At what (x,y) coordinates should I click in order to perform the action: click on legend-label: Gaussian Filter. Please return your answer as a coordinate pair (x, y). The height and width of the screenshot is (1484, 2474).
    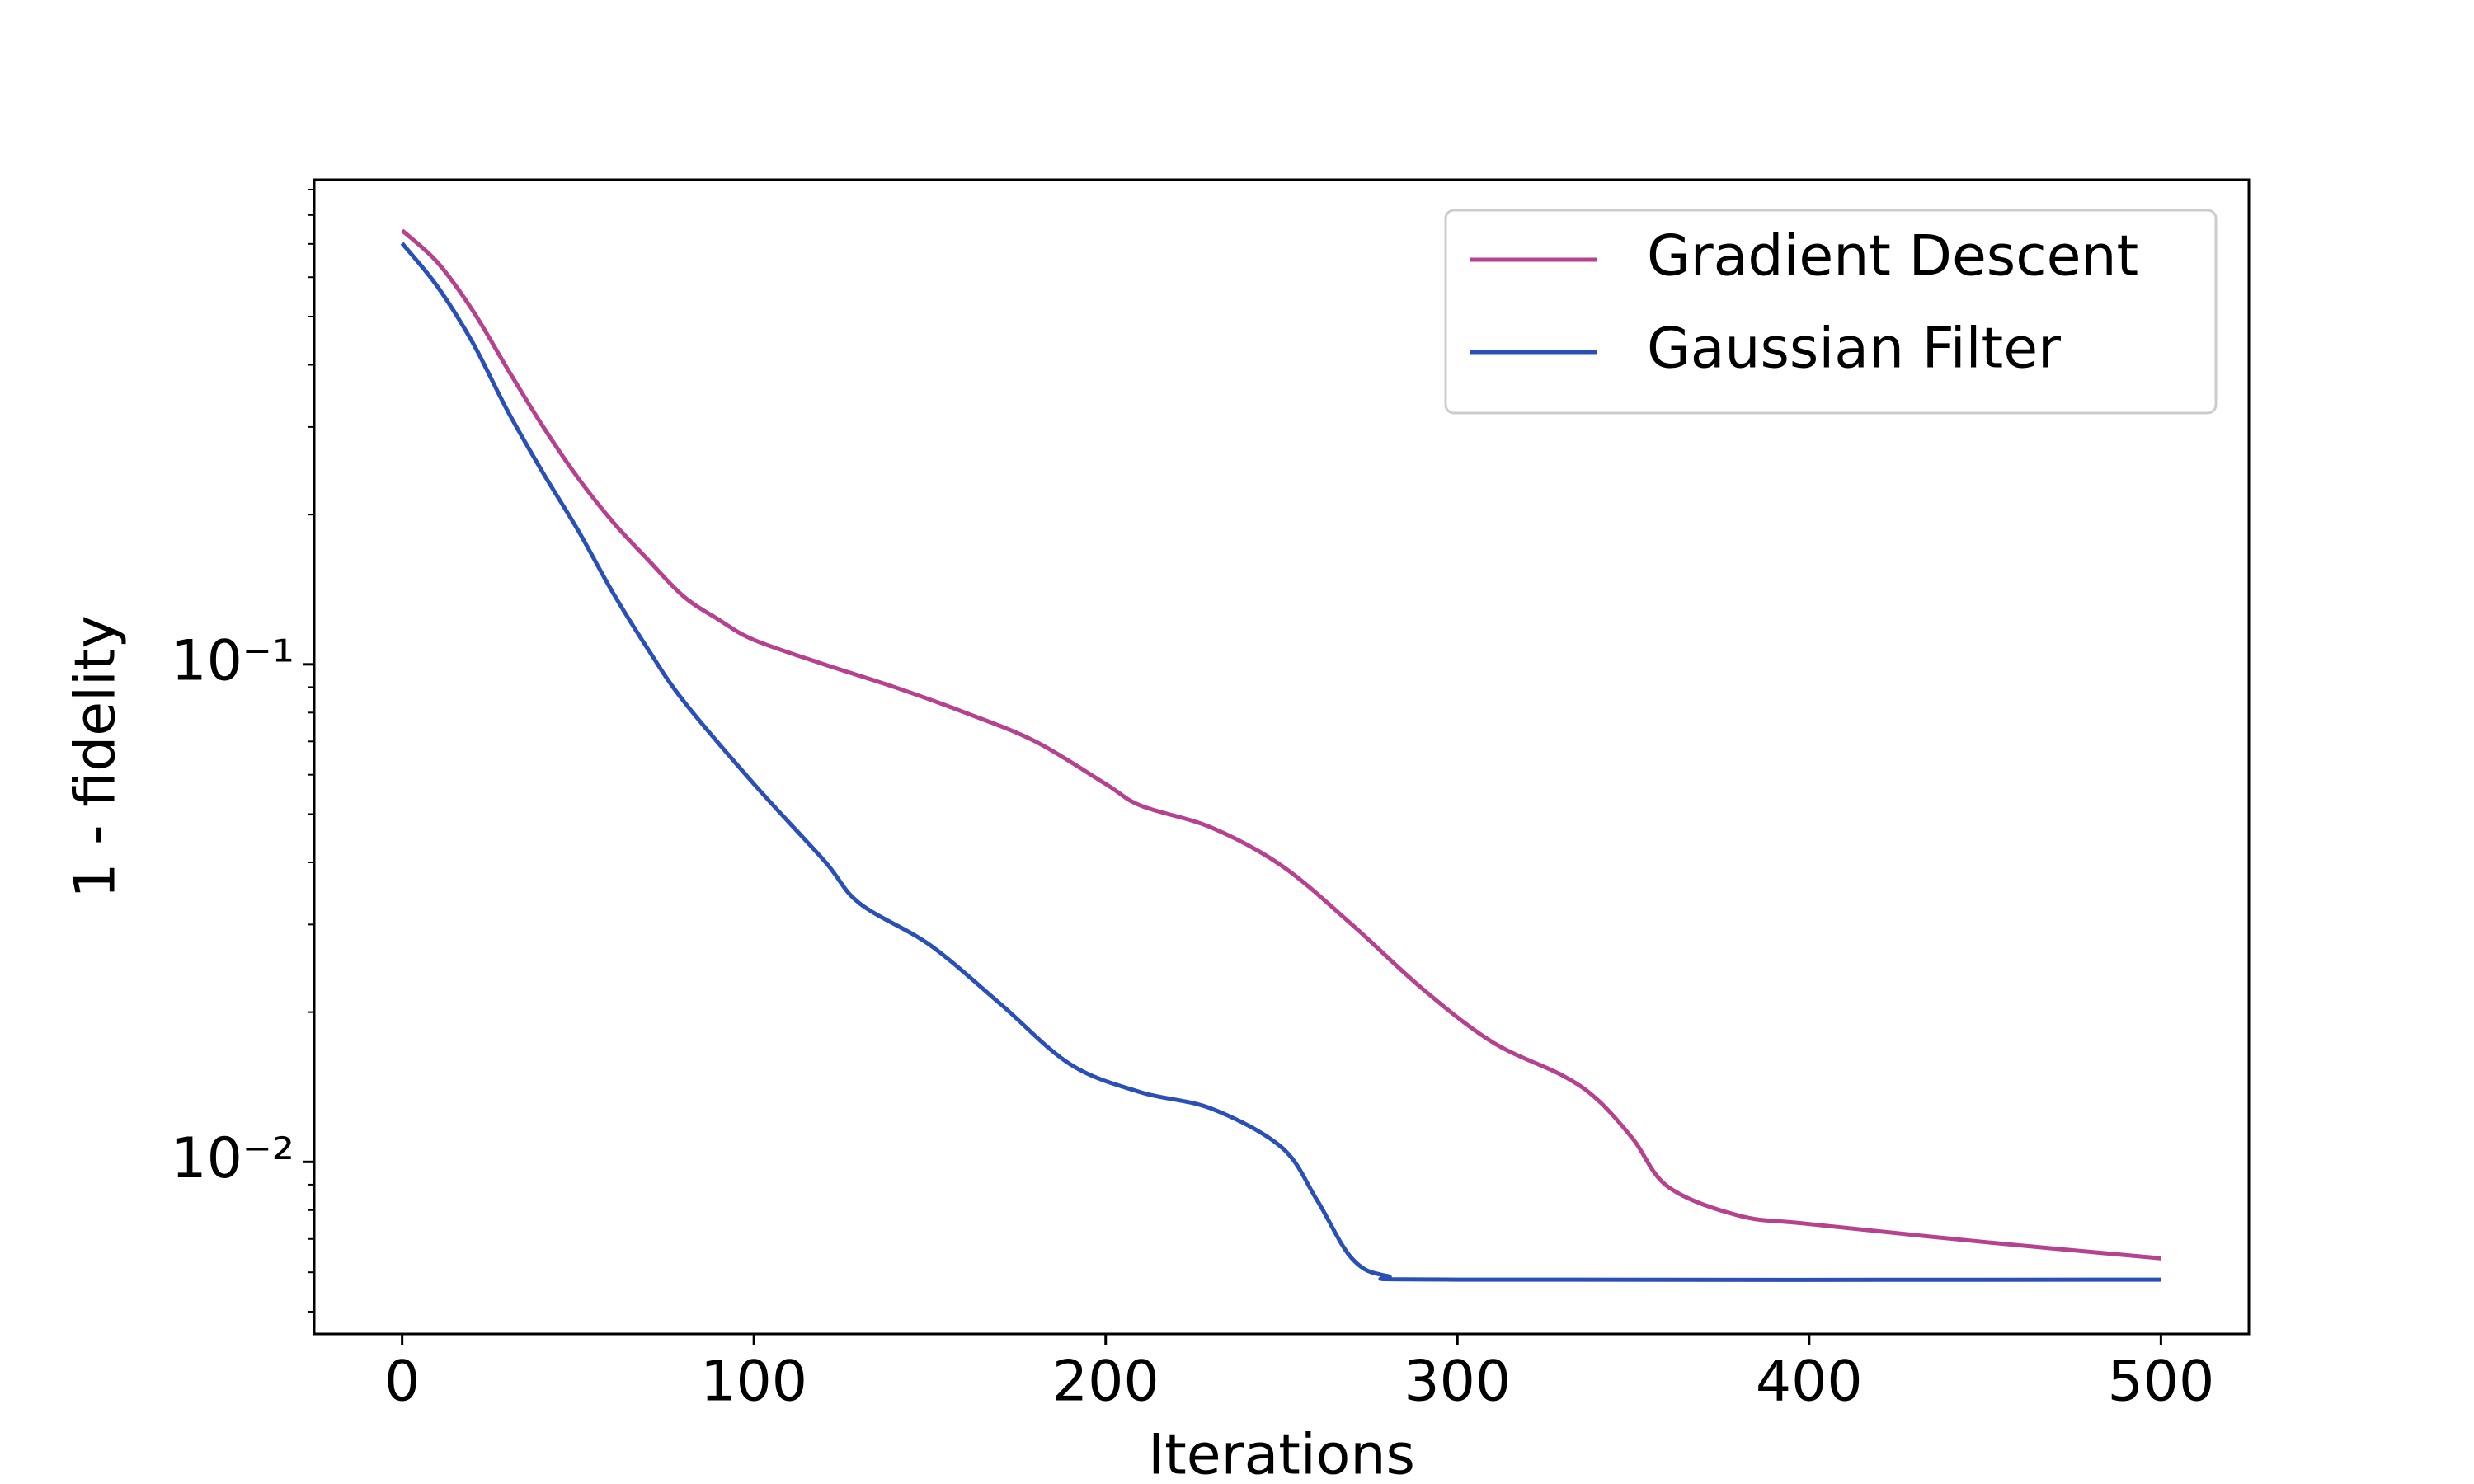
    Looking at the image, I should click on (1854, 349).